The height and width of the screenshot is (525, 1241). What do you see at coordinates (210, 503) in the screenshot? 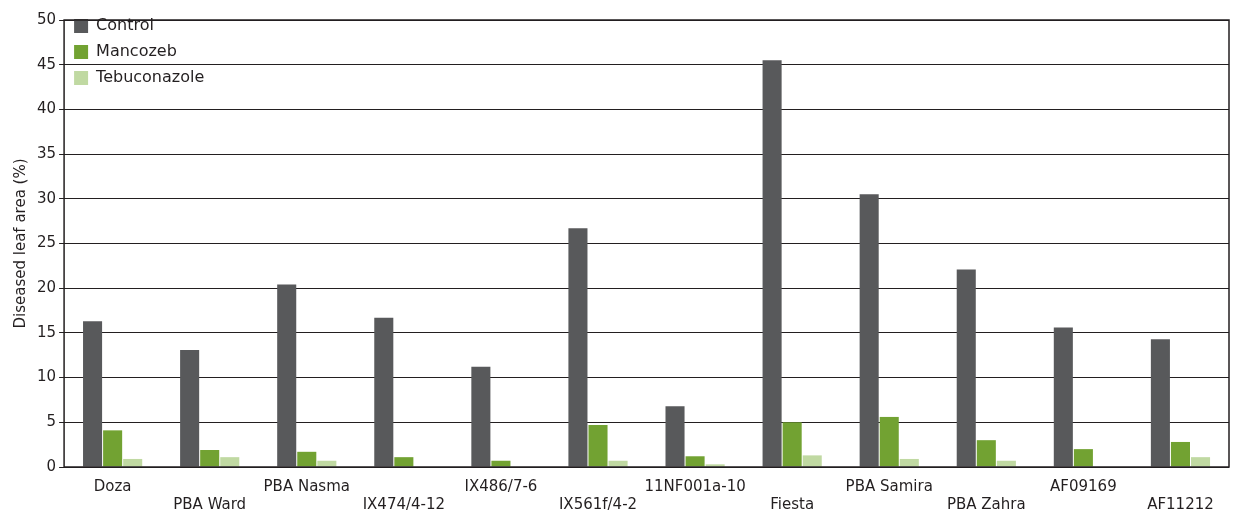
I see `x-tick-label: PBA Ward` at bounding box center [210, 503].